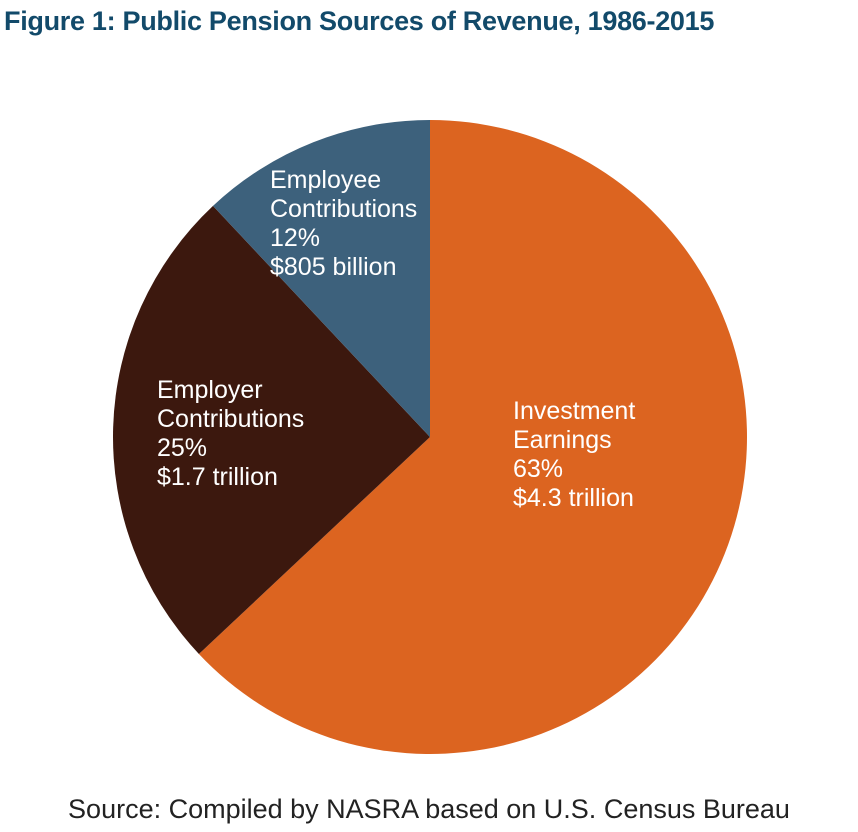 This screenshot has width=858, height=832. Describe the element at coordinates (613, 455) in the screenshot. I see `slice-label: Investment Earnings 63% $4.3 trillion` at that location.